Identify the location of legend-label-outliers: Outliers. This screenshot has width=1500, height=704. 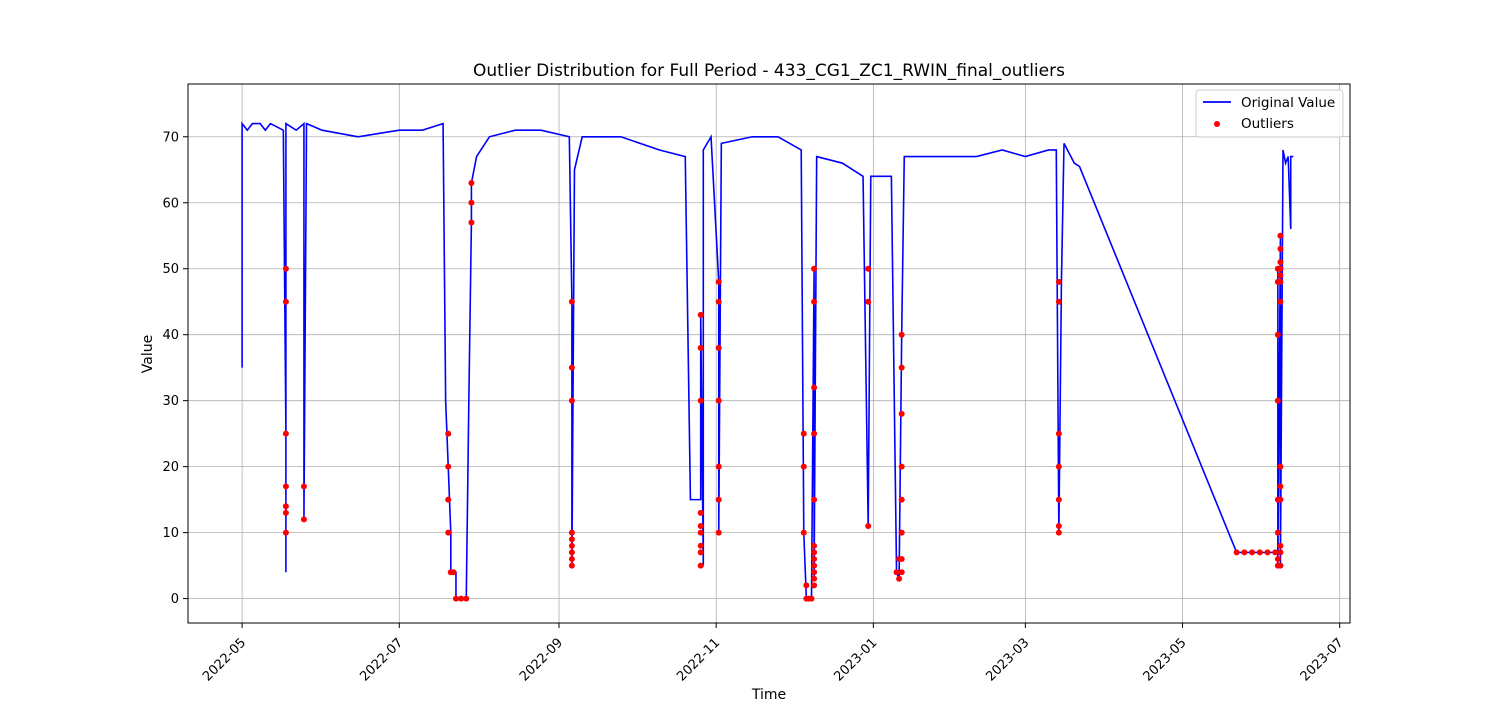
(1267, 124).